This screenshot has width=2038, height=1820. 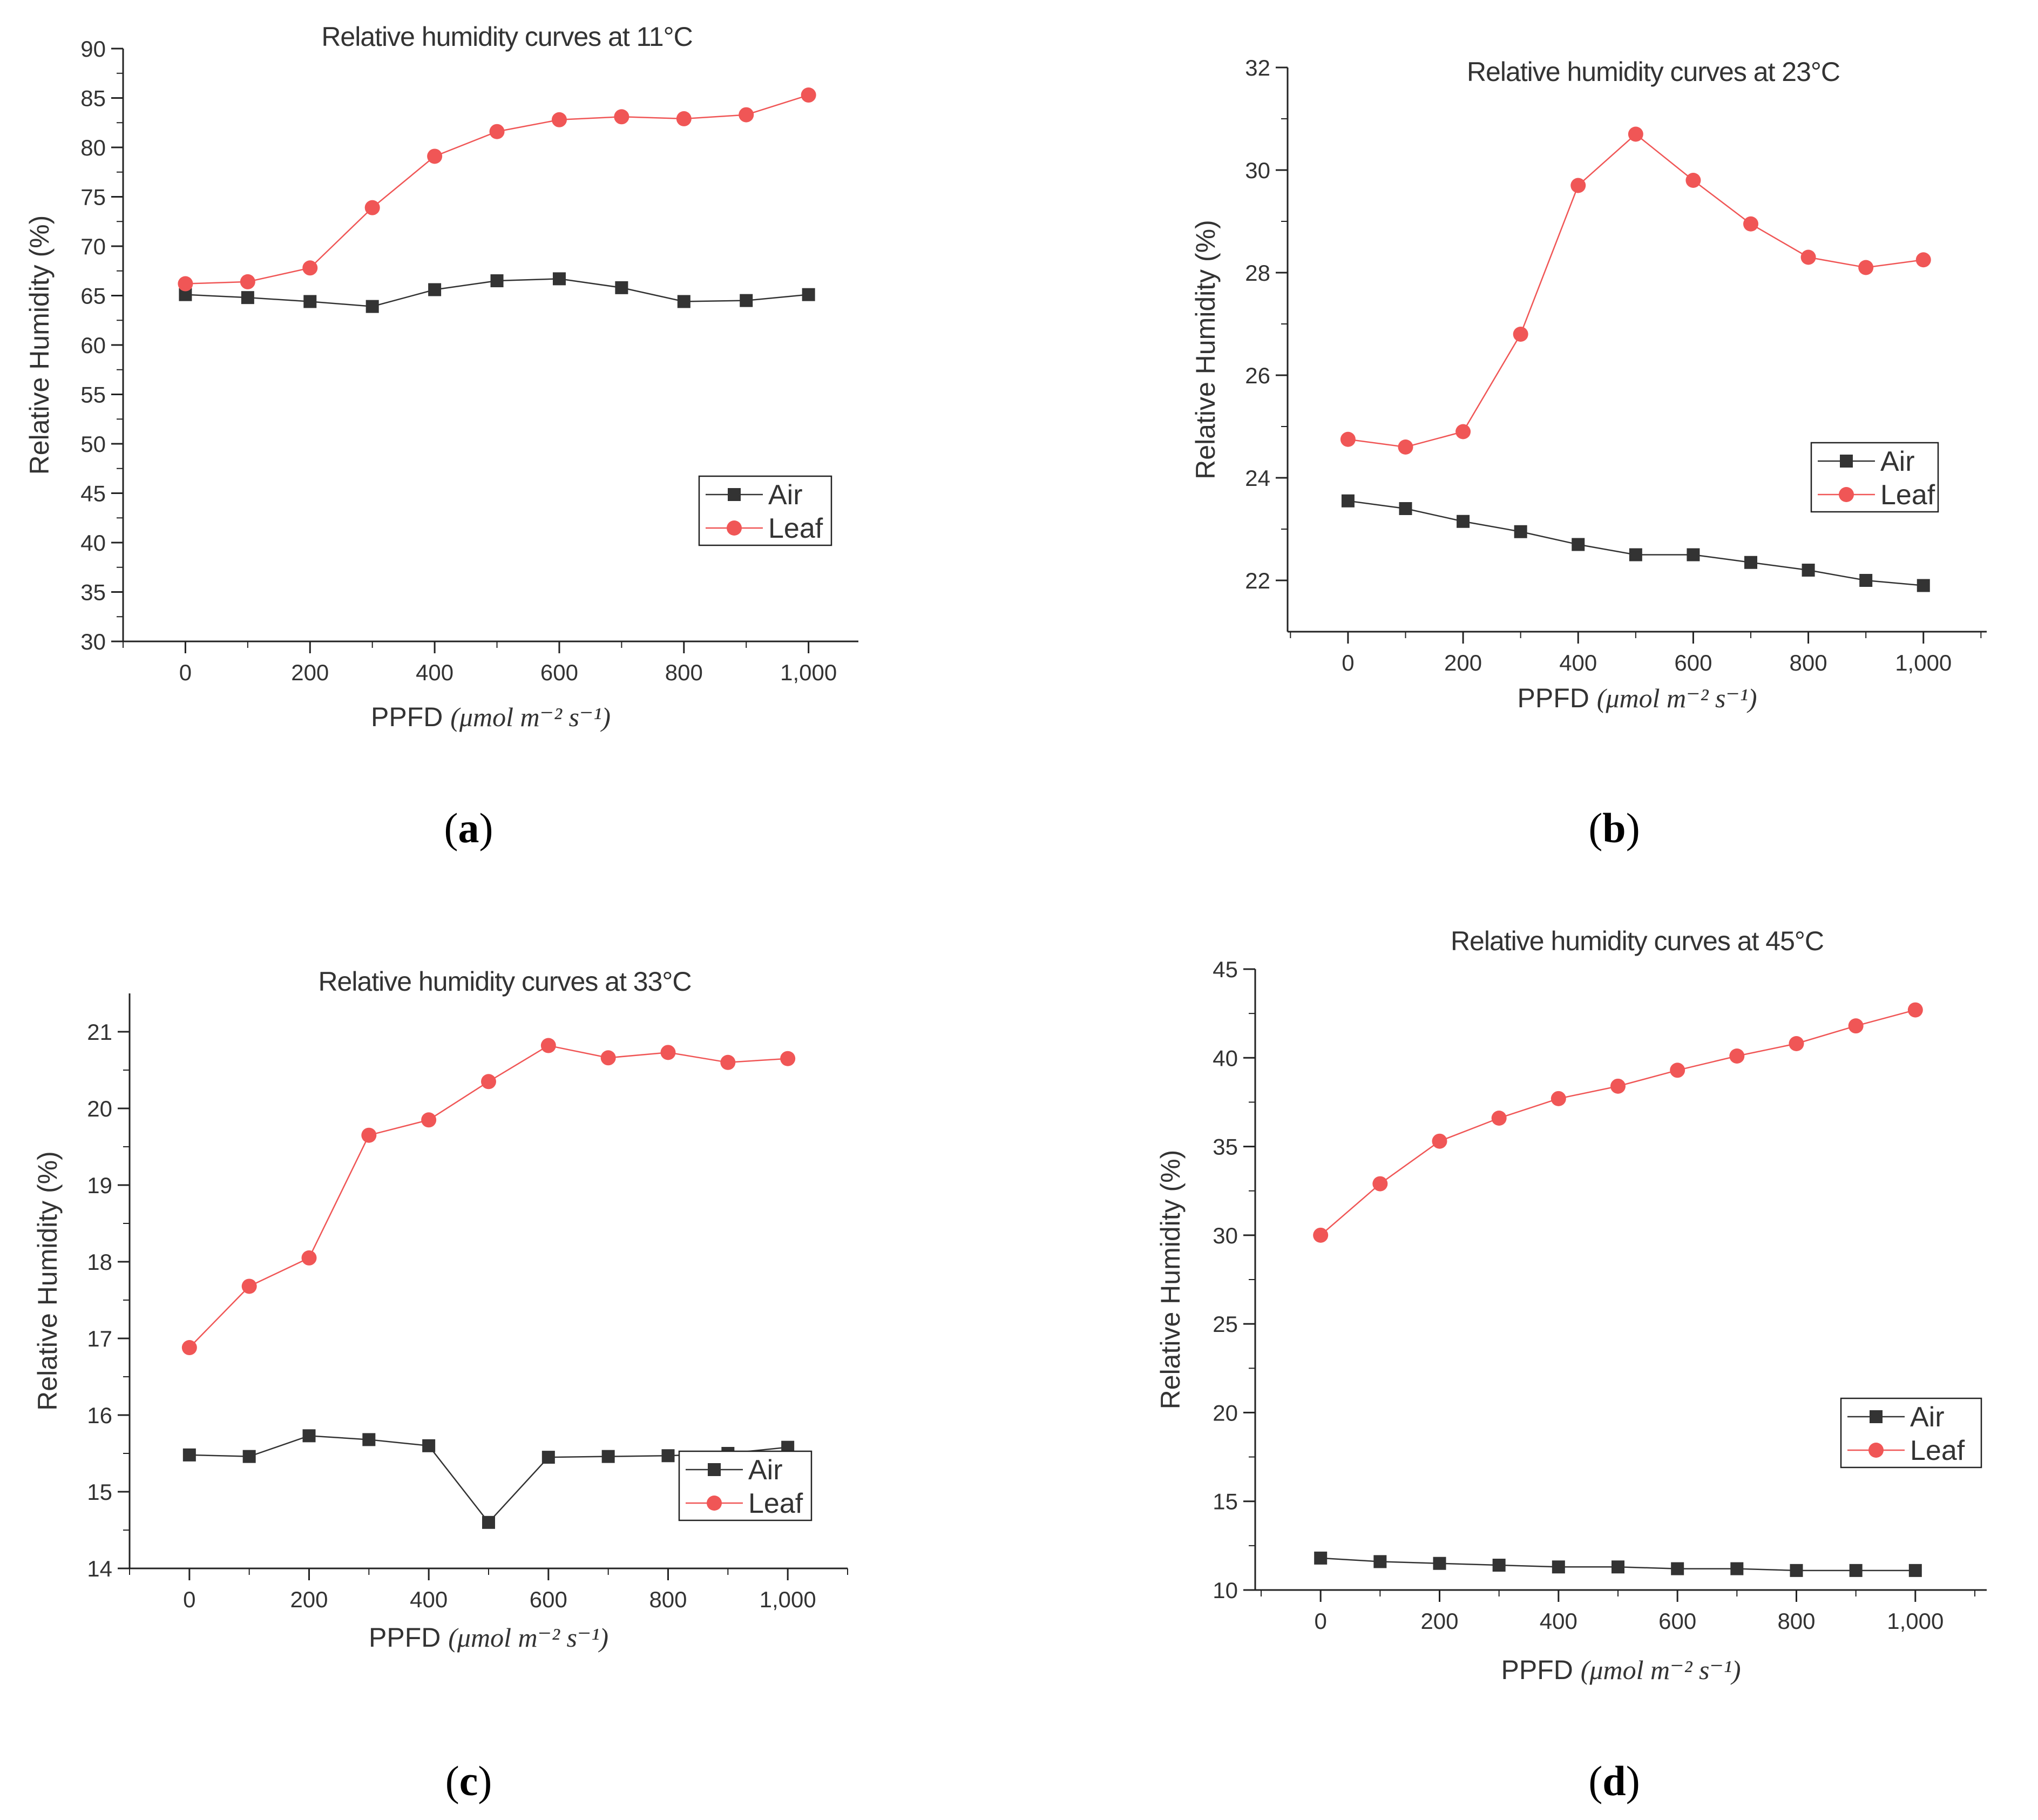 What do you see at coordinates (808, 673) in the screenshot?
I see `x-tick-label-a: 1,000` at bounding box center [808, 673].